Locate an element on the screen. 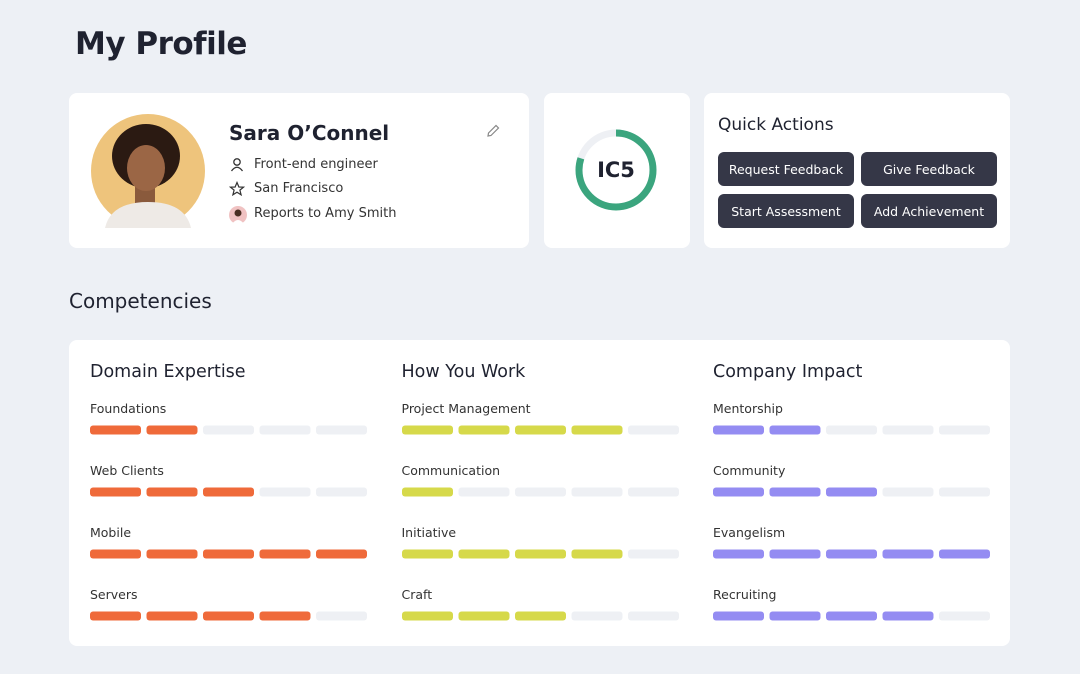 The height and width of the screenshot is (674, 1080). edit-icon is located at coordinates (493, 131).